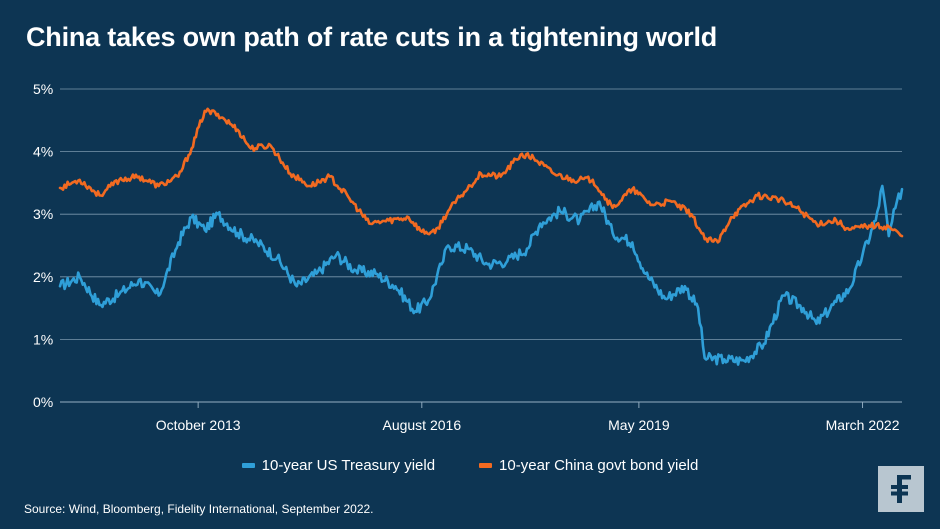 The width and height of the screenshot is (940, 529). I want to click on legend-item-us: 10-year US Treasury yield, so click(338, 465).